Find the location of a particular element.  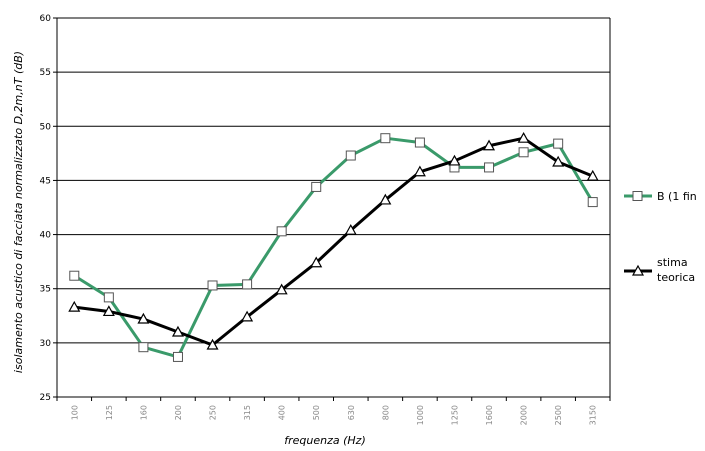

x-tick-label-1600: 1600 is located at coordinates (489, 415).